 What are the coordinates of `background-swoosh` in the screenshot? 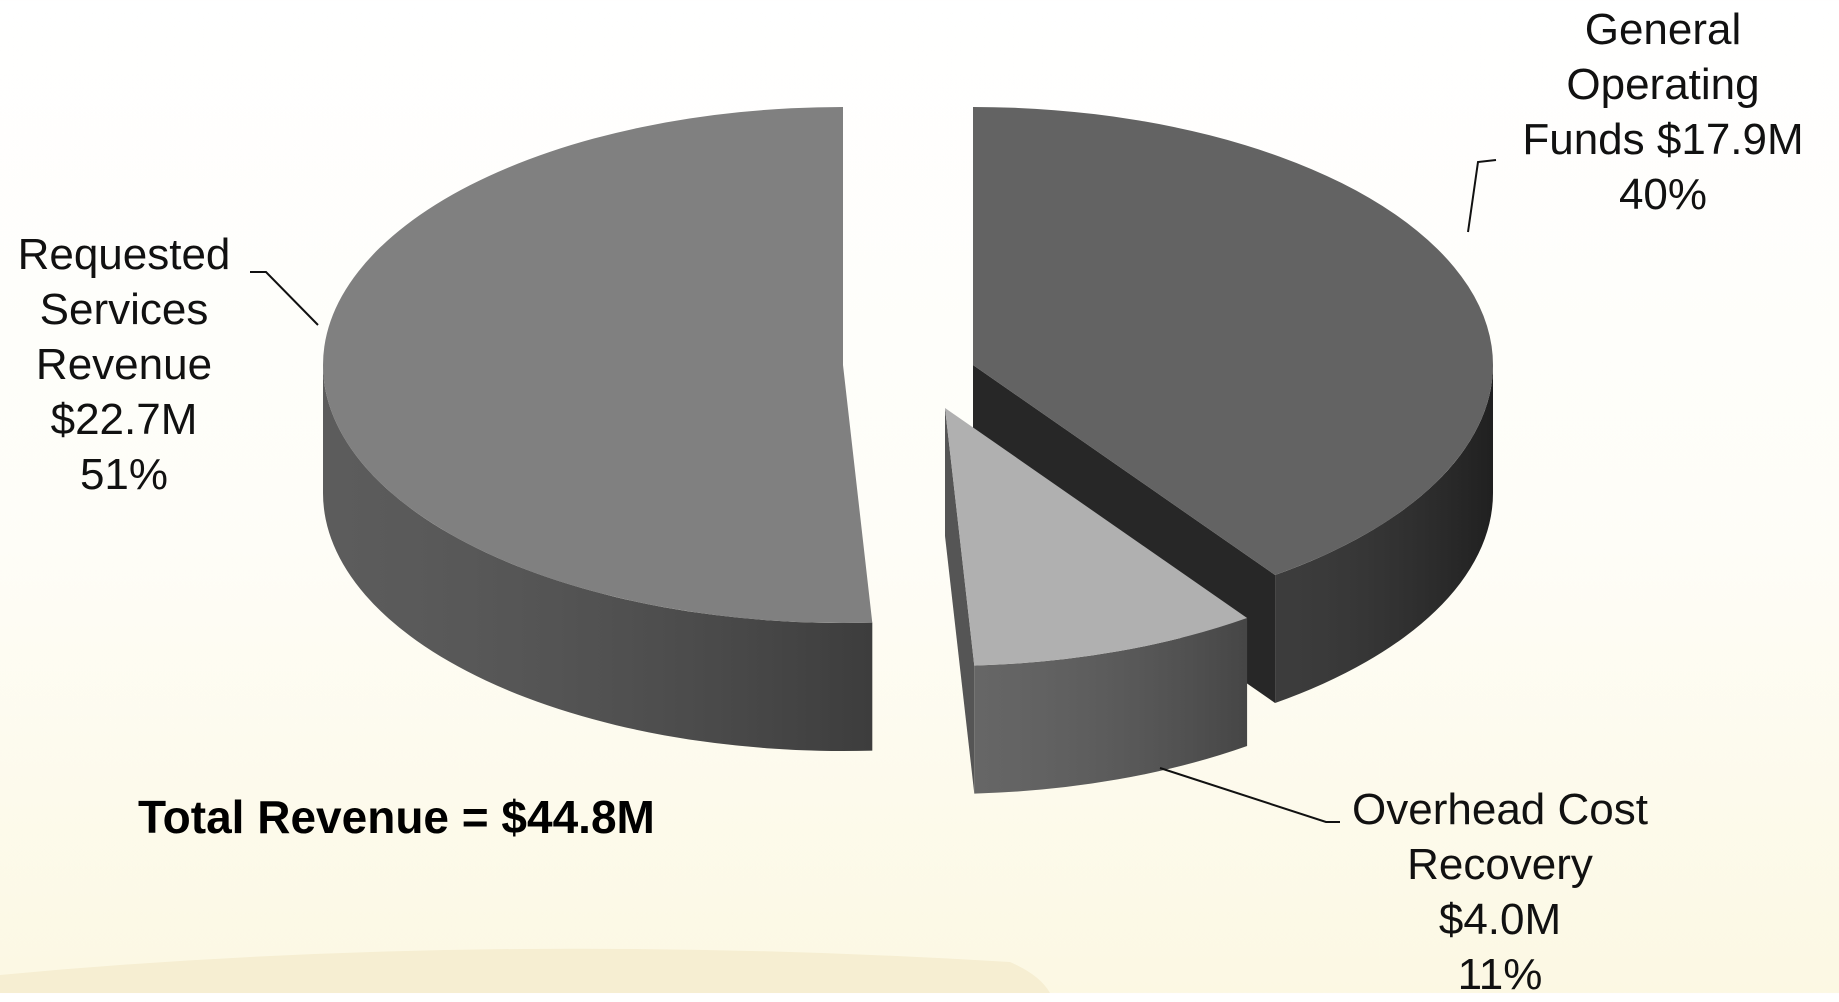 It's located at (525, 970).